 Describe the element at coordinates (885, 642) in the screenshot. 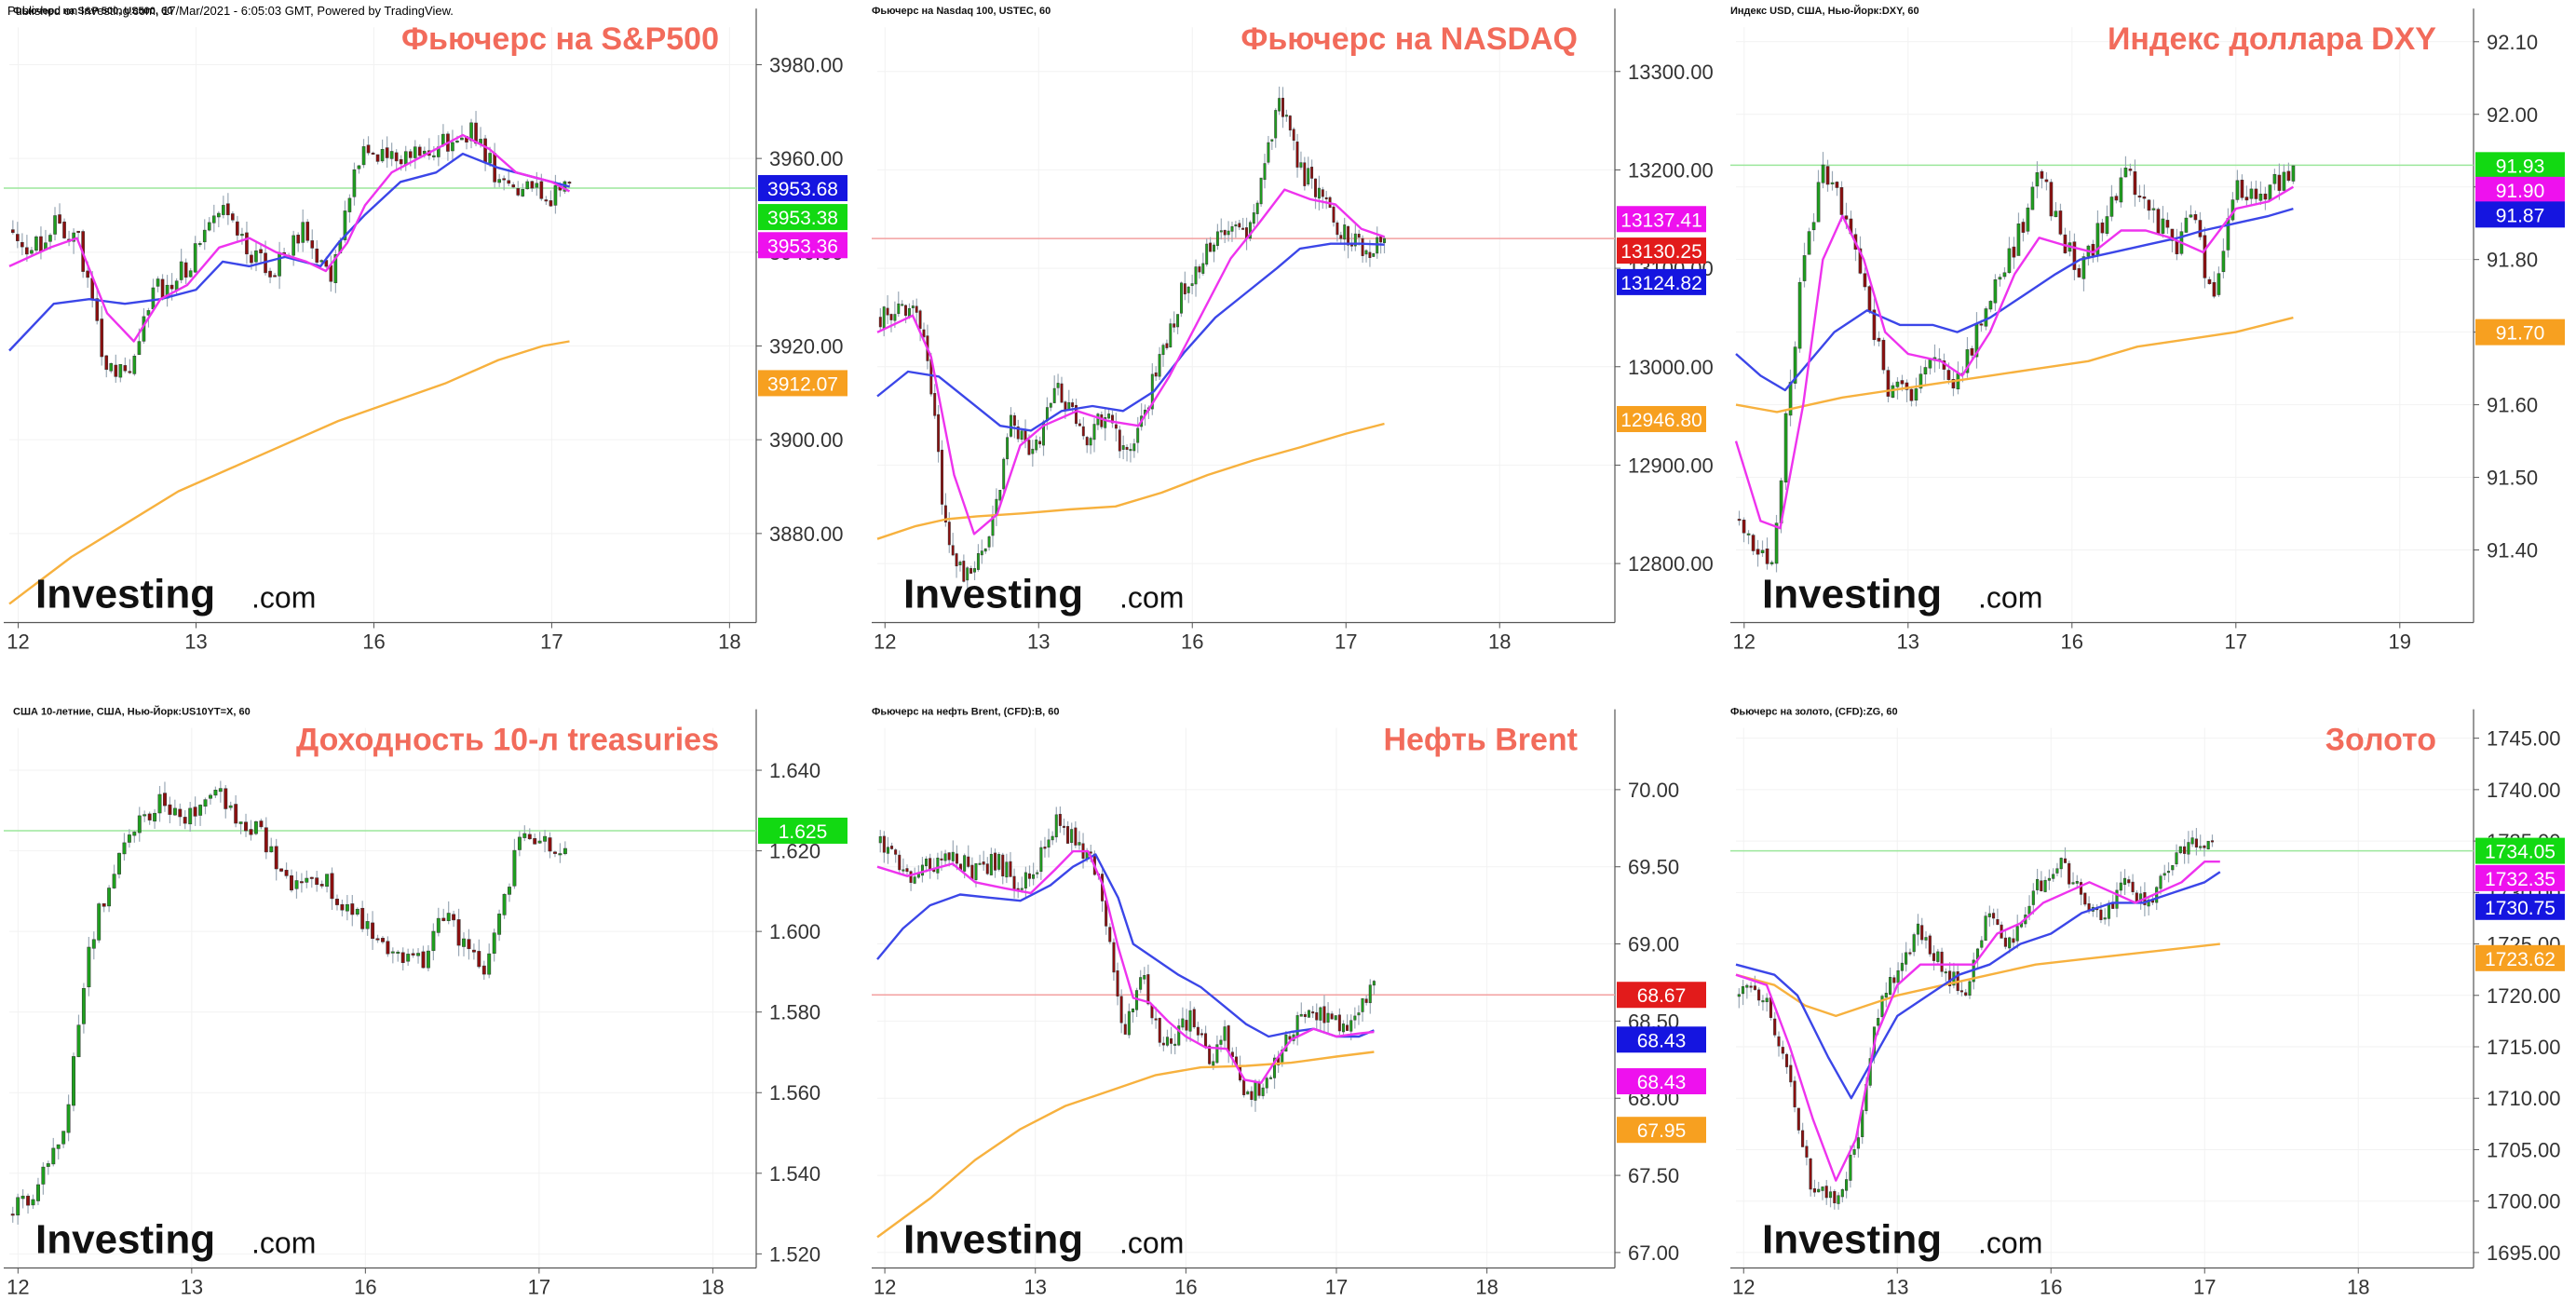

I see `x-tick-label: 12` at that location.